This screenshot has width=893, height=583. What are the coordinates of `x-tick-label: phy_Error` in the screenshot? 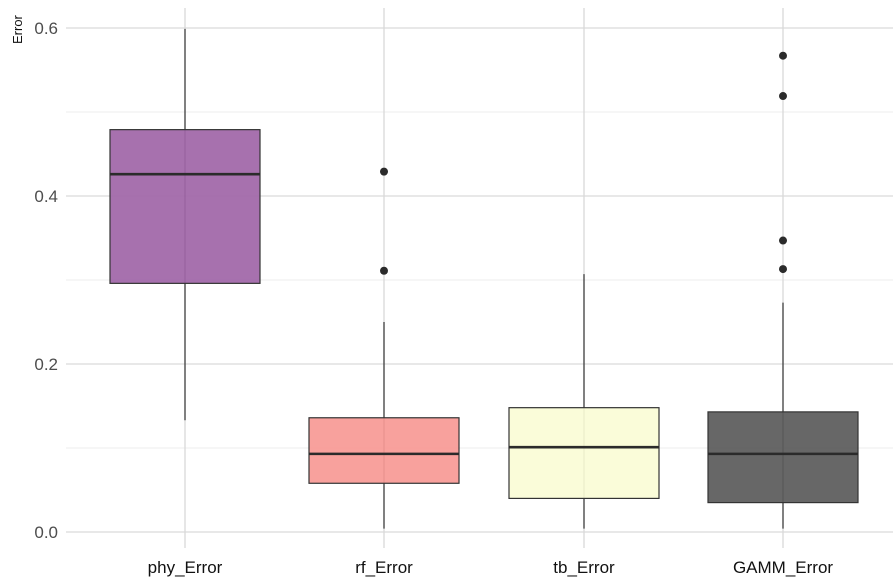 It's located at (185, 567).